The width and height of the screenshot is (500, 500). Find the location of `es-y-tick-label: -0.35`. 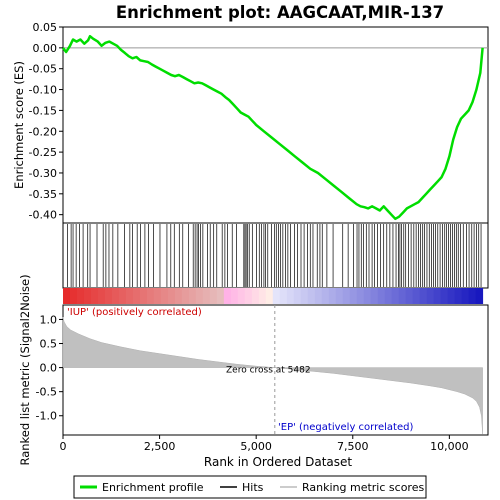

es-y-tick-label: -0.35 is located at coordinates (43, 194).